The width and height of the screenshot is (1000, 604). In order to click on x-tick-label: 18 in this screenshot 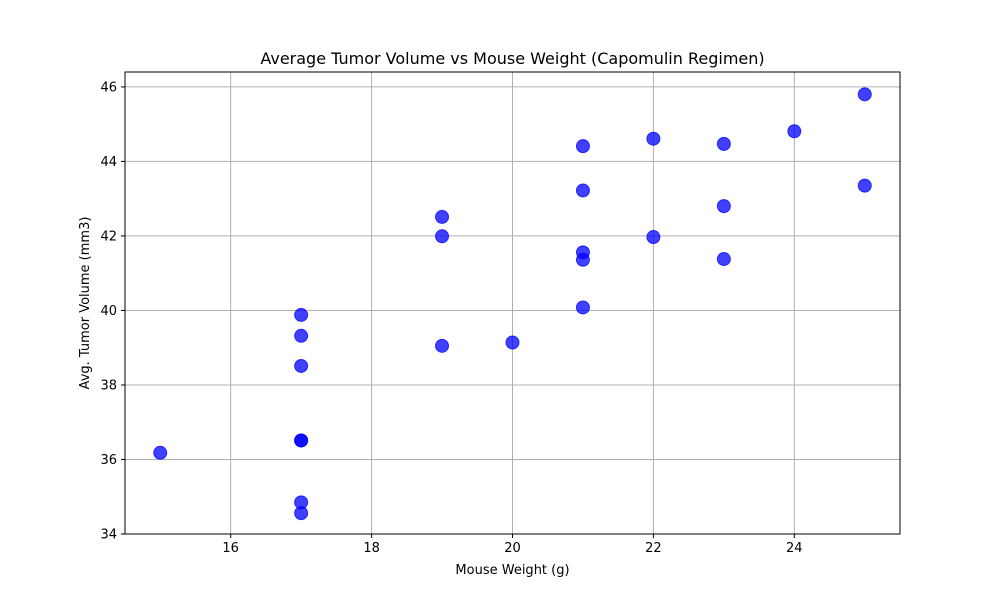, I will do `click(371, 548)`.